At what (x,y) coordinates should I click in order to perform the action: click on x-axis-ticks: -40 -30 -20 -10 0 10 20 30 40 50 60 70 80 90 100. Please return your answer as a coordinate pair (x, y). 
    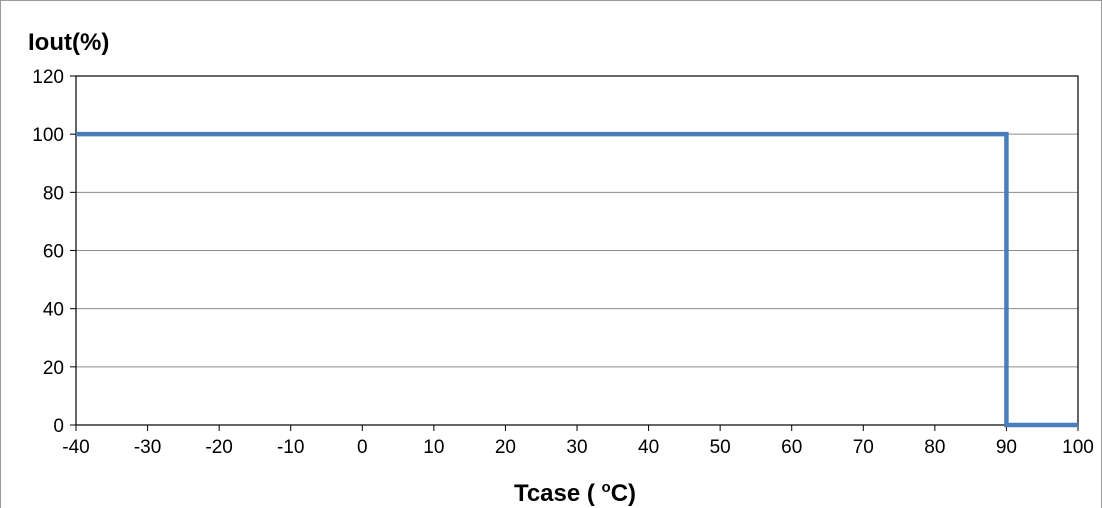
    Looking at the image, I should click on (578, 441).